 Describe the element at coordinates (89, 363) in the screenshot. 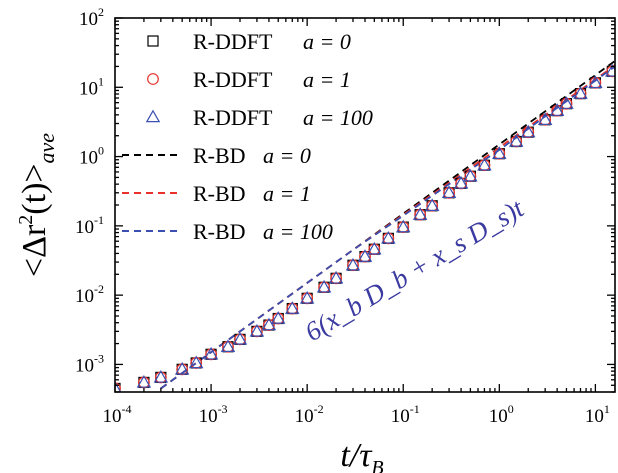

I see `y-tick-label: 10⁻³` at that location.